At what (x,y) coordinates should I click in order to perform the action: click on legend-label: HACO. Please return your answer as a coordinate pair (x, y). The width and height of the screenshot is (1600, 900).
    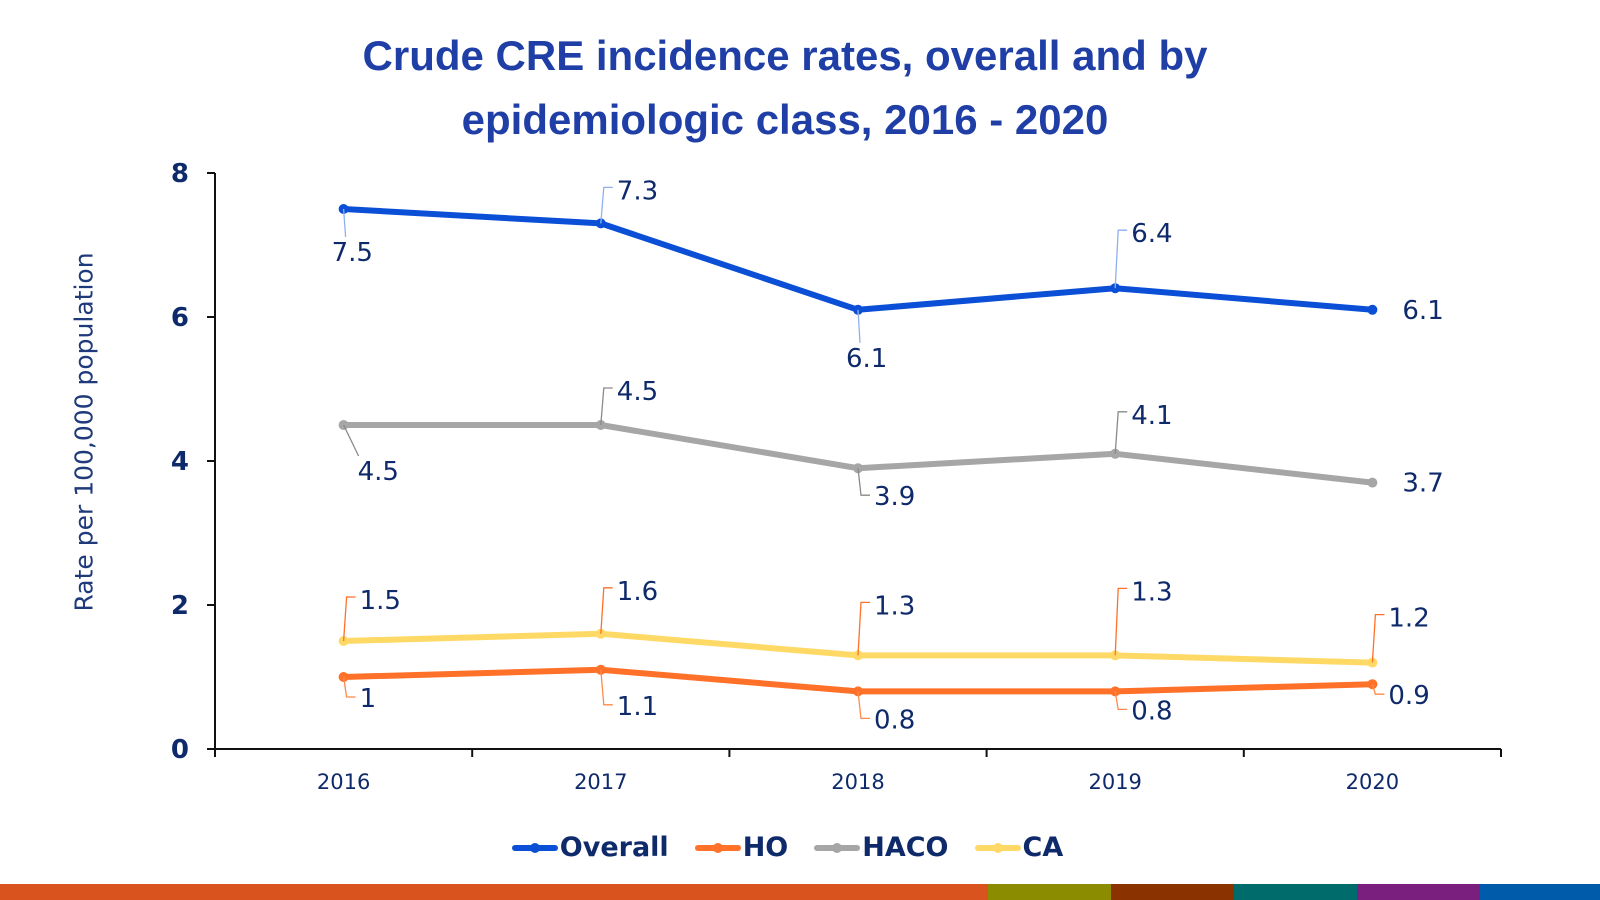
    Looking at the image, I should click on (905, 847).